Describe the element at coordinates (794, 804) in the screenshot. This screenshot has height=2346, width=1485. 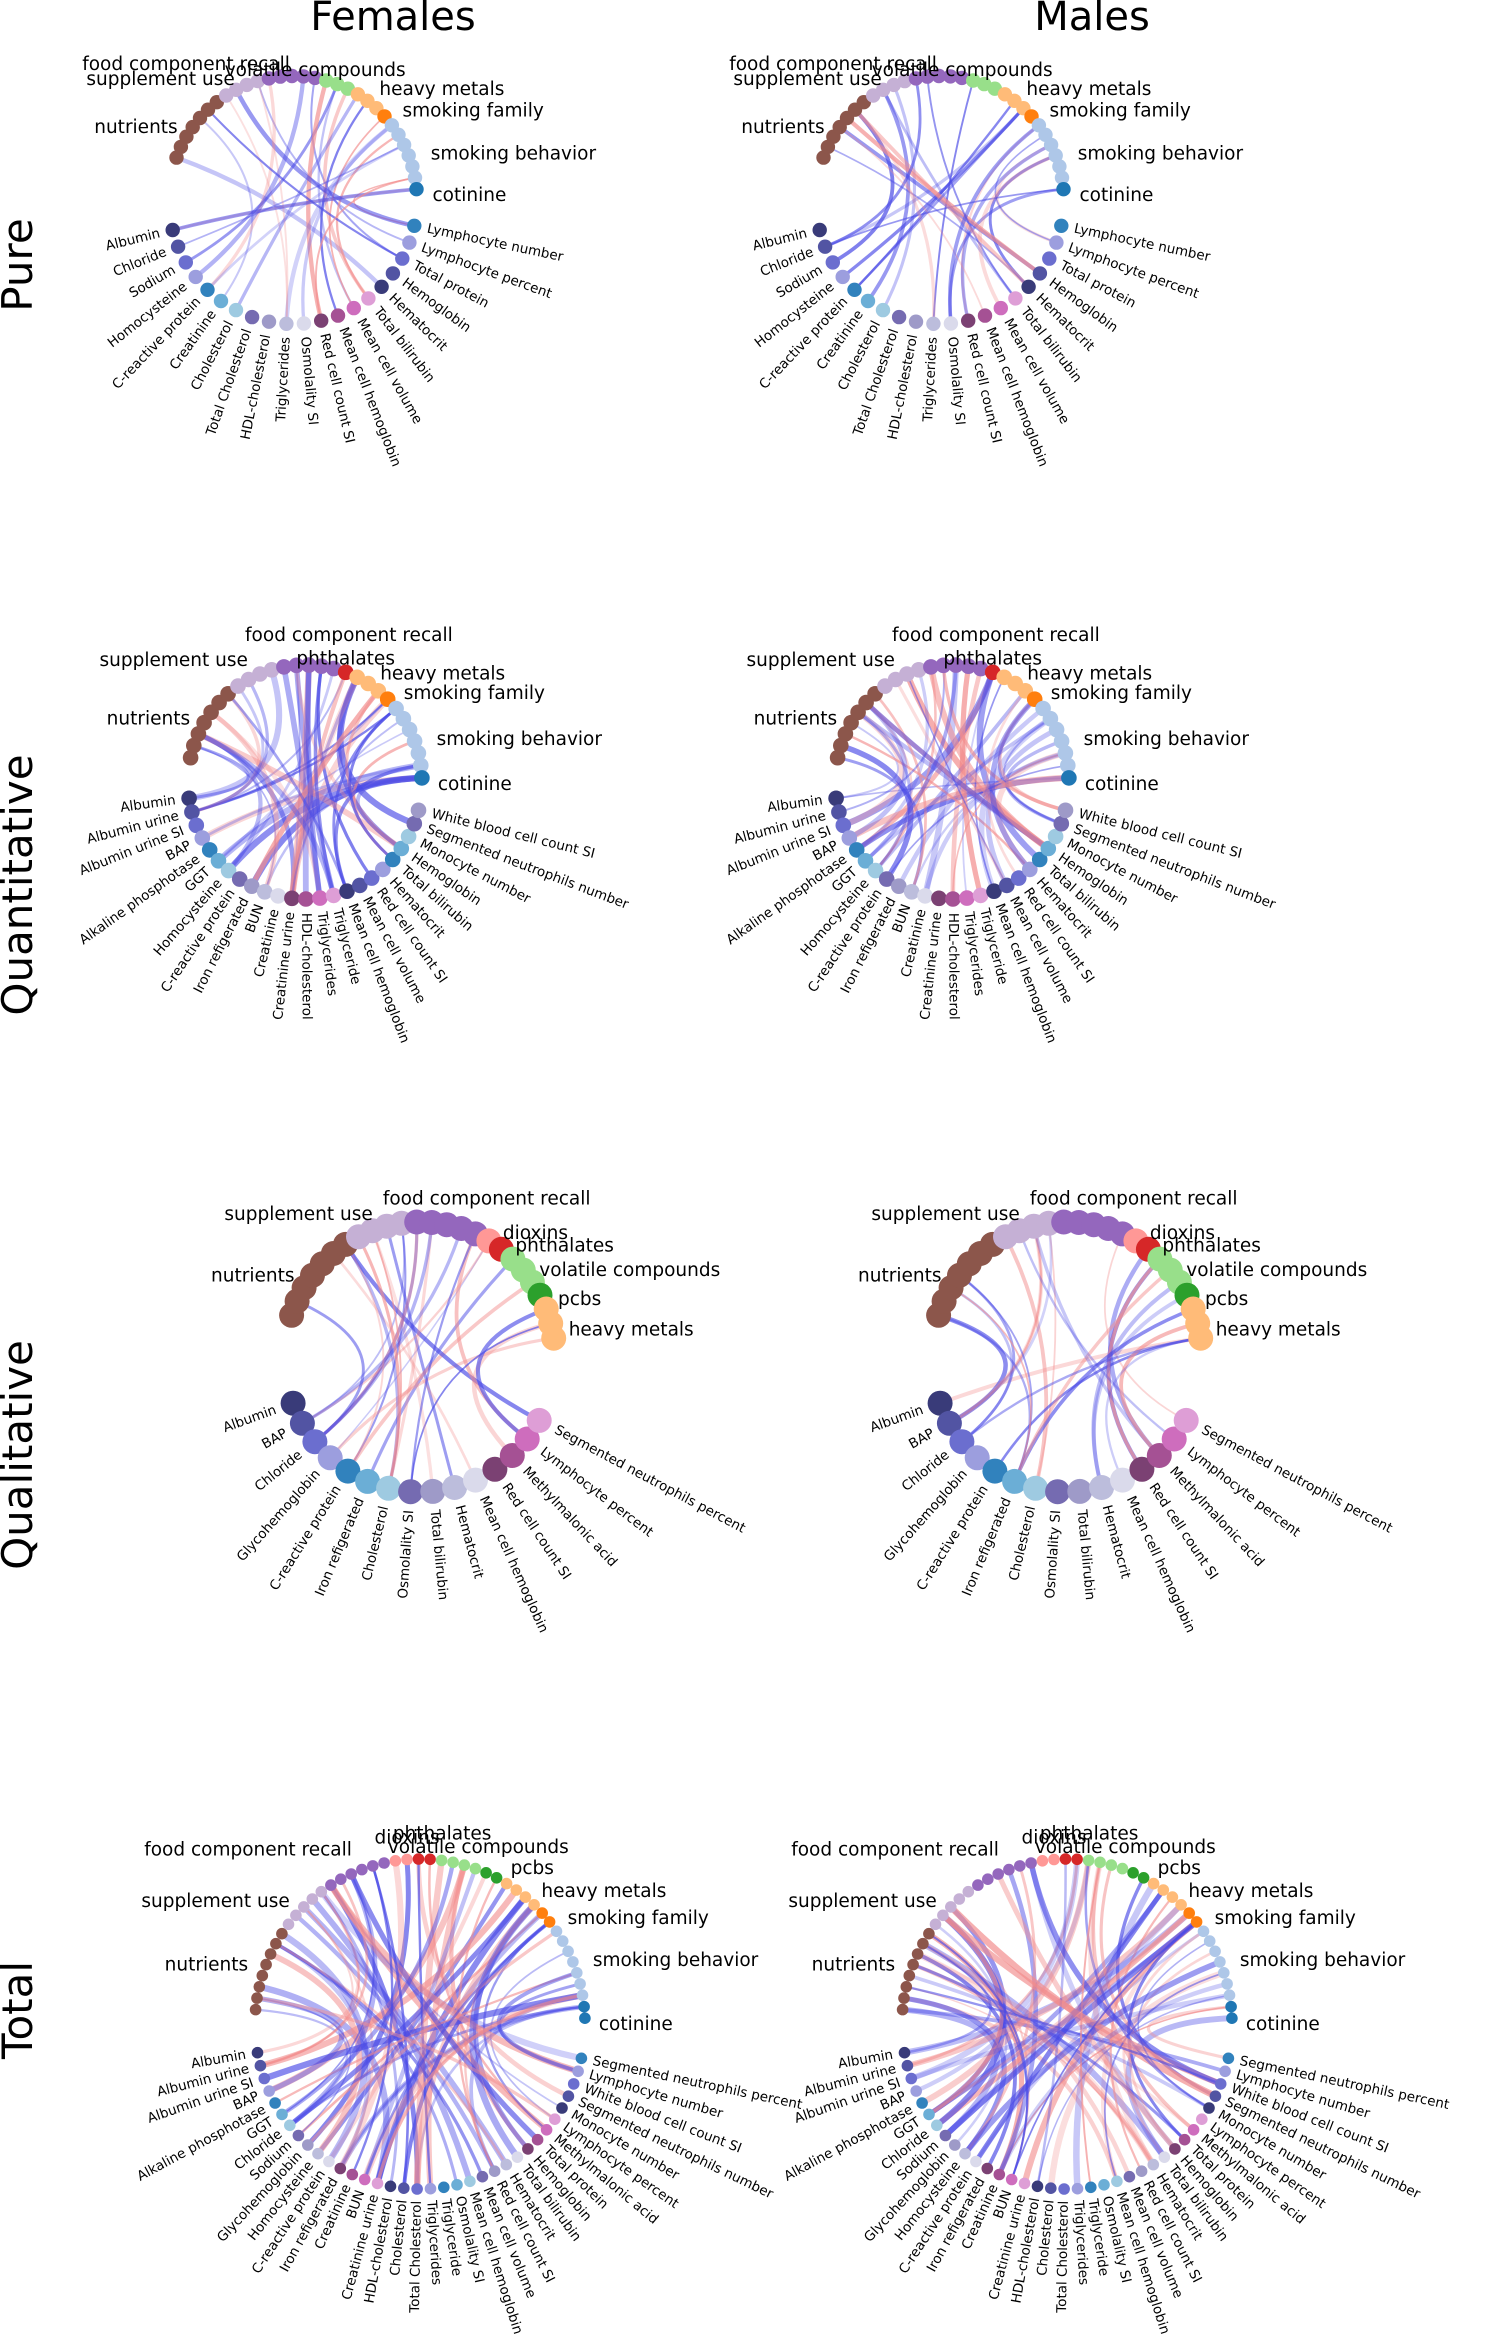
I see `measurement-label-albumin: Albumin` at that location.